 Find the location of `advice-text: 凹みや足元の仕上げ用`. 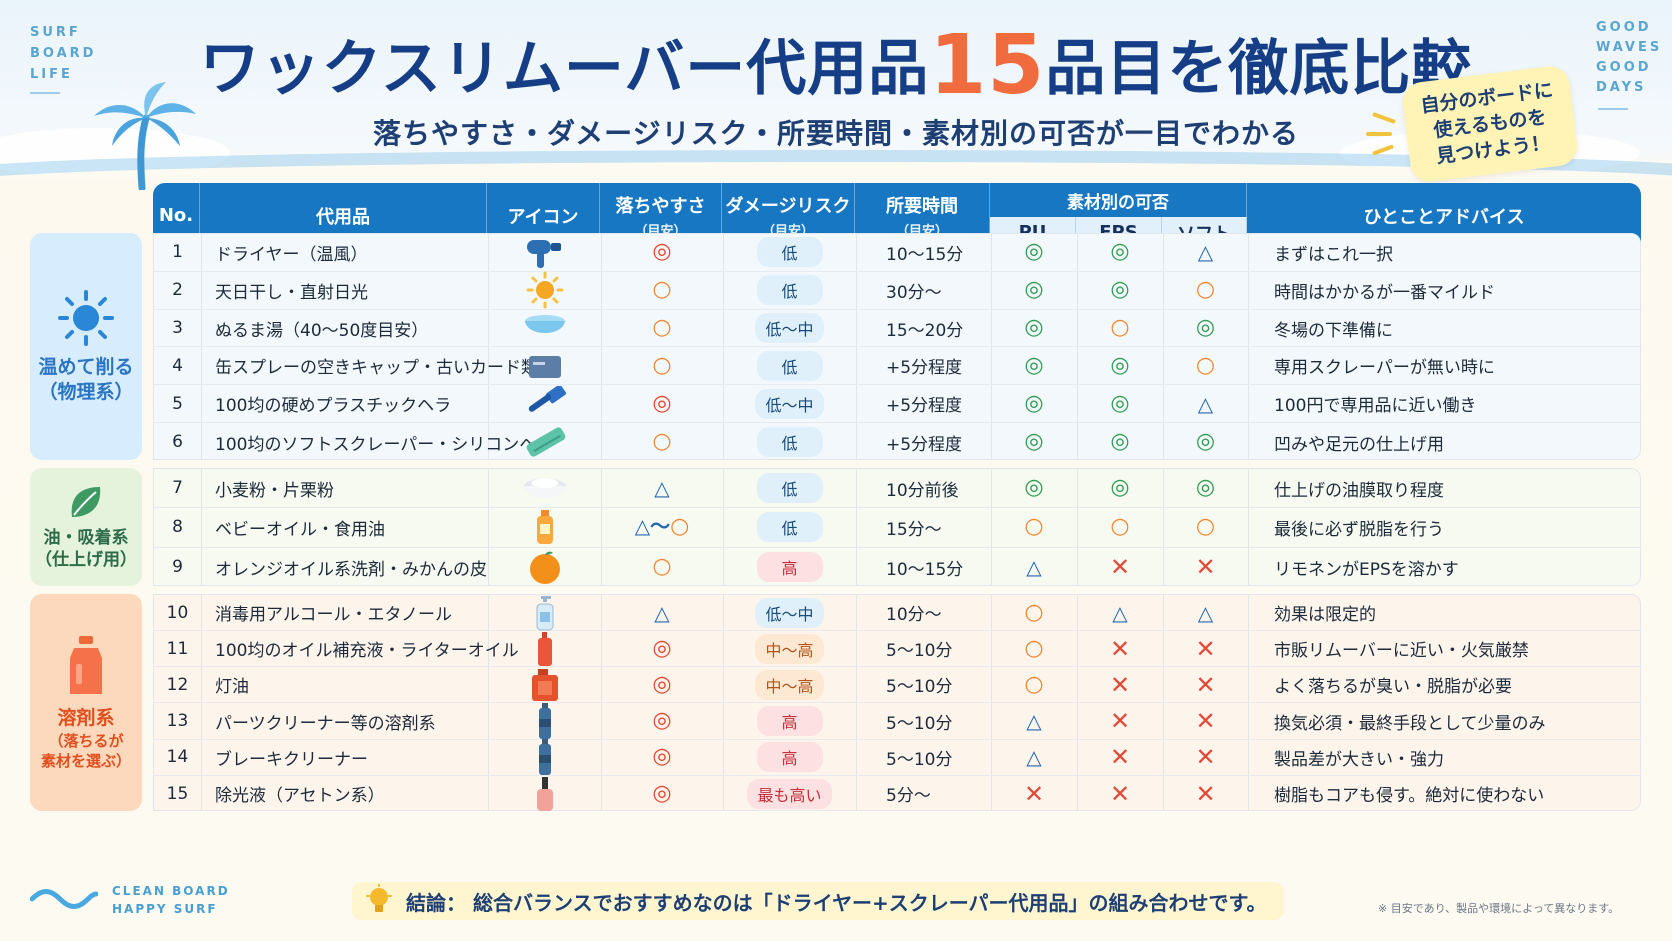

advice-text: 凹みや足元の仕上げ用 is located at coordinates (1359, 444).